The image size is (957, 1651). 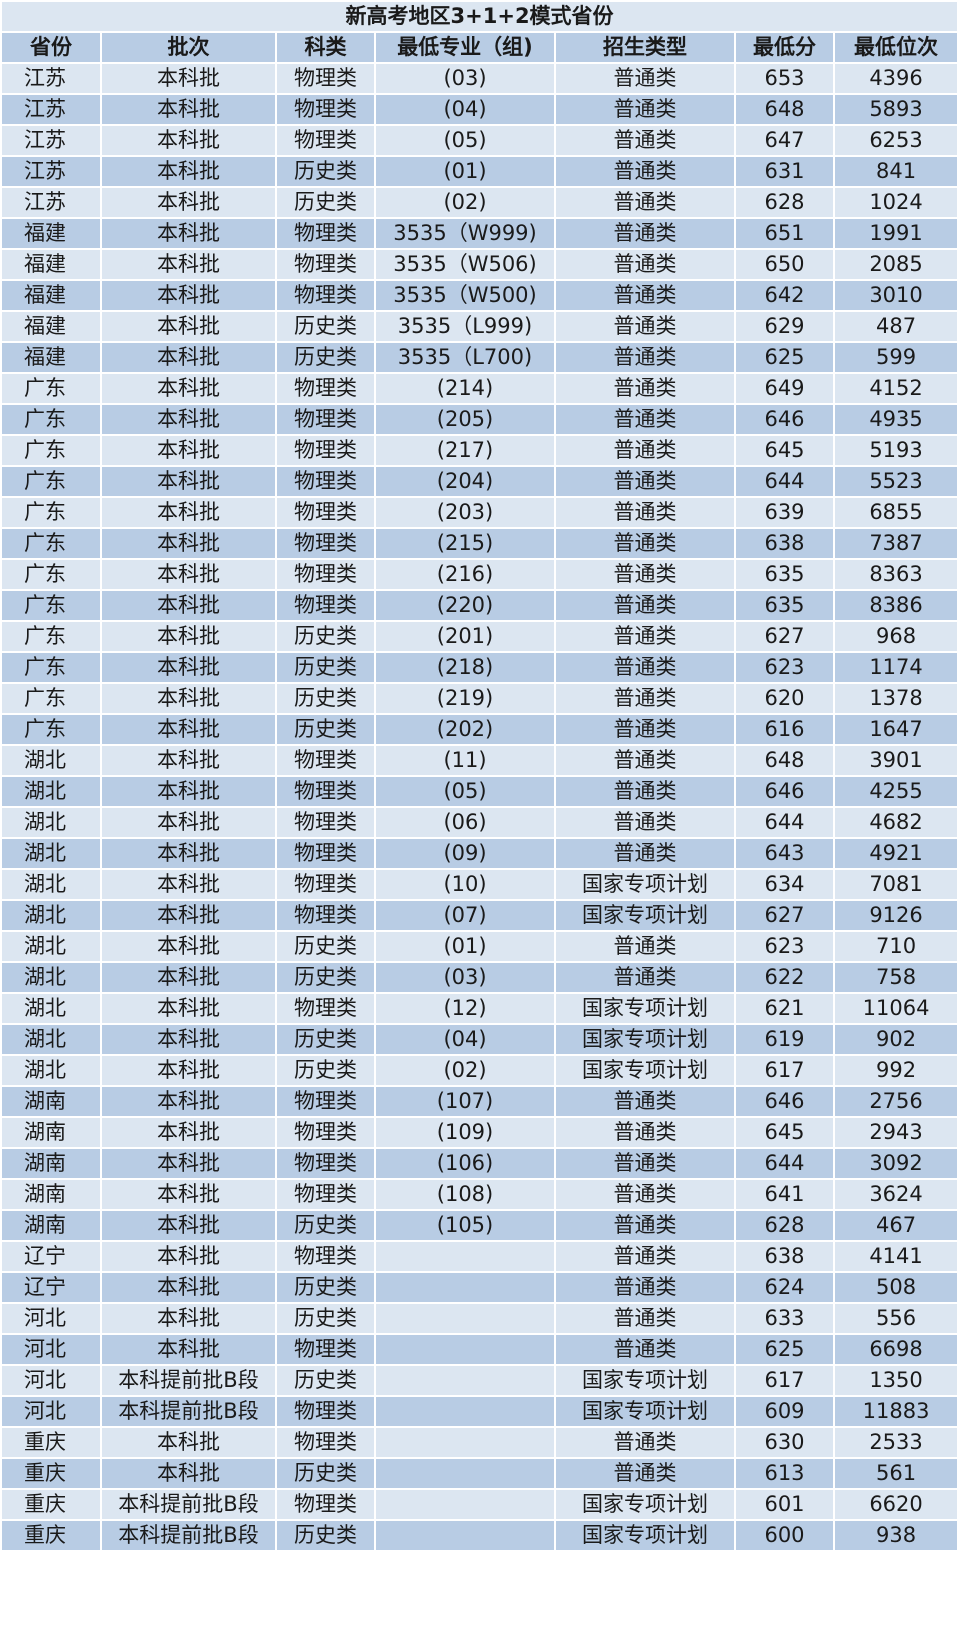 What do you see at coordinates (784, 667) in the screenshot?
I see `cell-min-score: 623` at bounding box center [784, 667].